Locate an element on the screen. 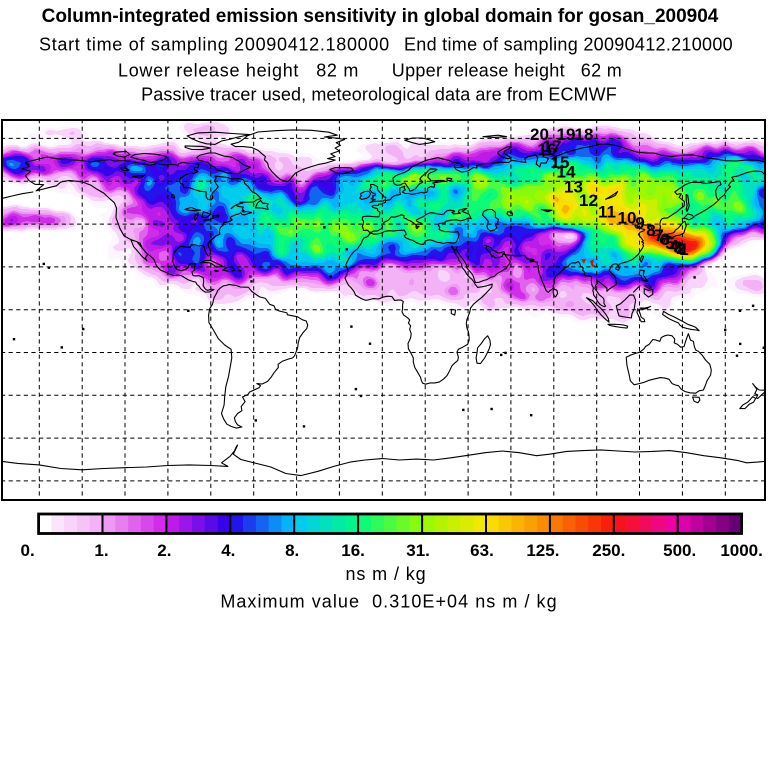  svg-text: 8. is located at coordinates (292, 550).